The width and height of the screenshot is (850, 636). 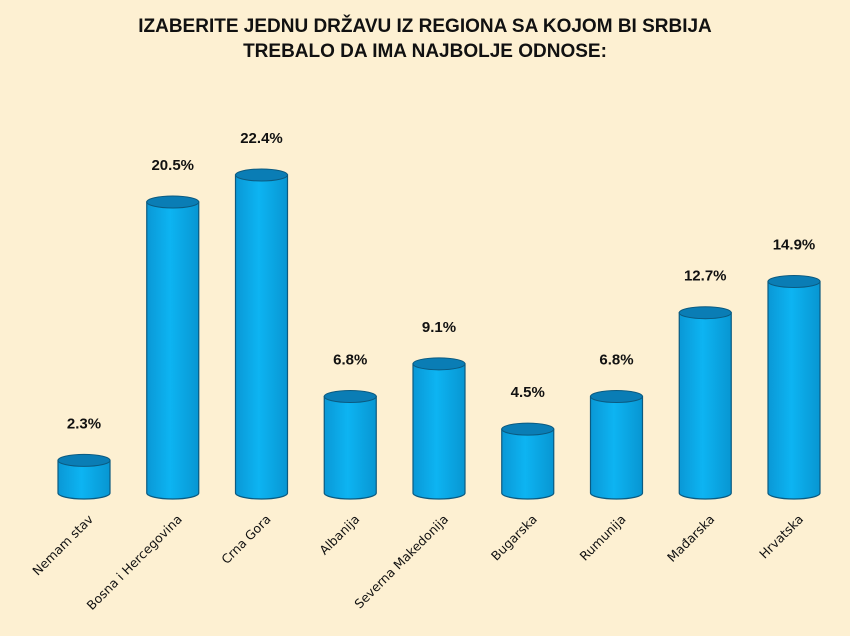 I want to click on category-label: Nemam stav, so click(x=62, y=544).